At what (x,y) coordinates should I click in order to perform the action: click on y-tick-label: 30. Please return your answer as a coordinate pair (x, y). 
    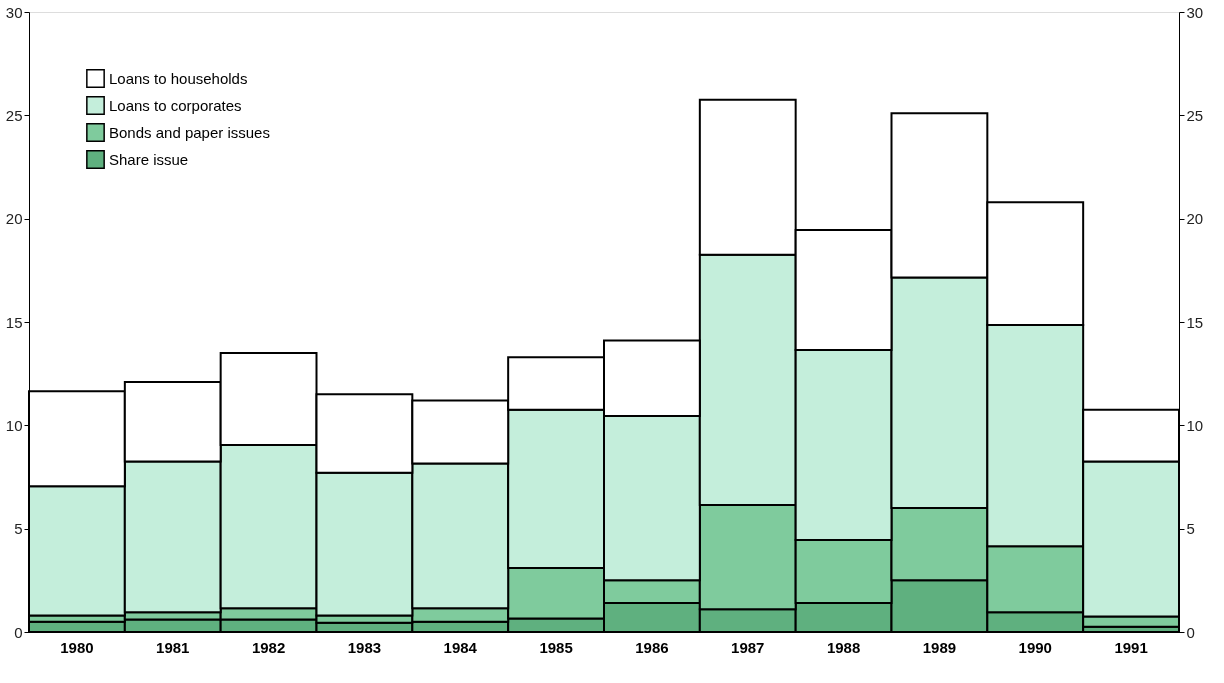
    Looking at the image, I should click on (14, 12).